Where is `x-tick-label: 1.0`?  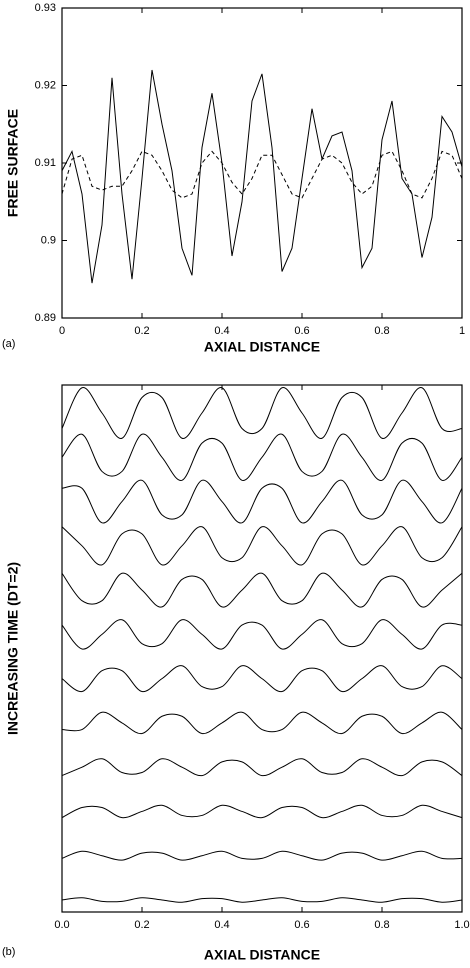 x-tick-label: 1.0 is located at coordinates (461, 925).